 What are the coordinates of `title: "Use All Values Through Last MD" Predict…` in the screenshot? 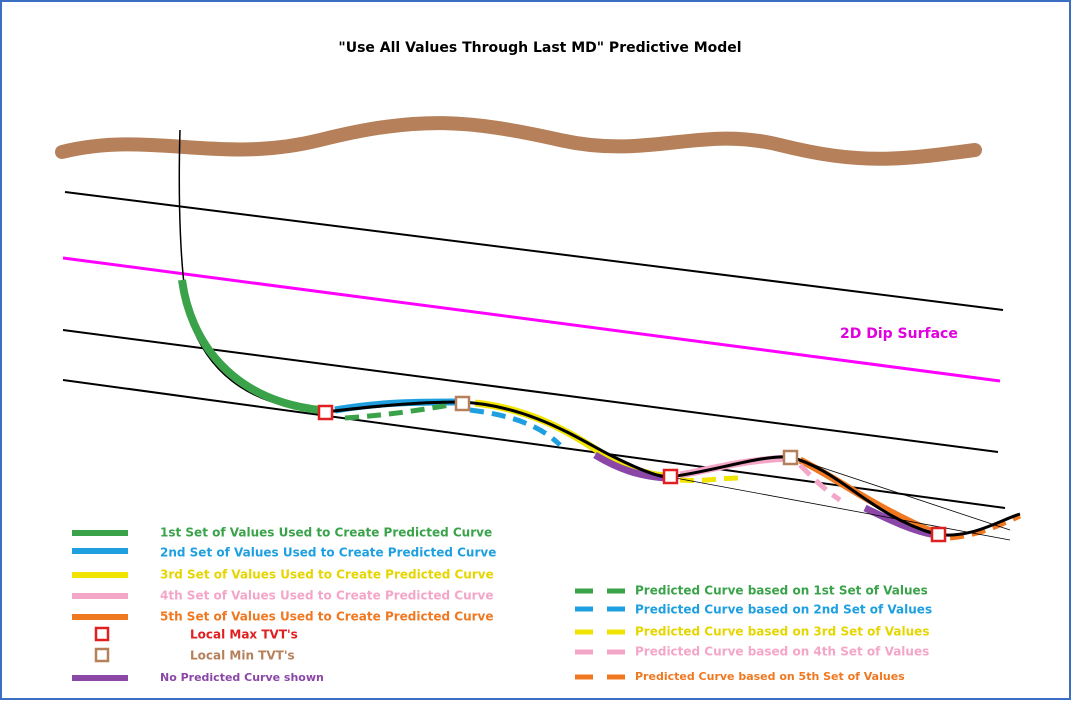 It's located at (539, 48).